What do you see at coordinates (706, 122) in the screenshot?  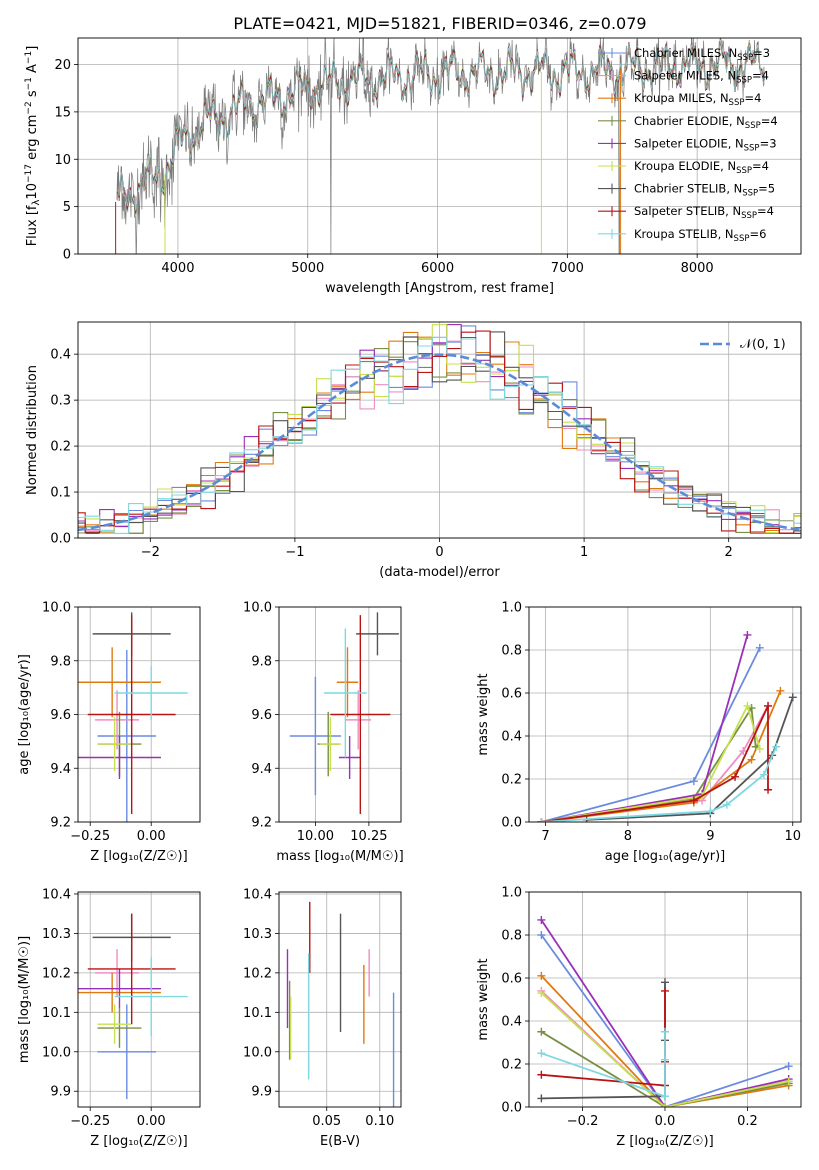 I see `legend-label-chabrier-elodie: Chabrier ELODIE, NSSP=4` at bounding box center [706, 122].